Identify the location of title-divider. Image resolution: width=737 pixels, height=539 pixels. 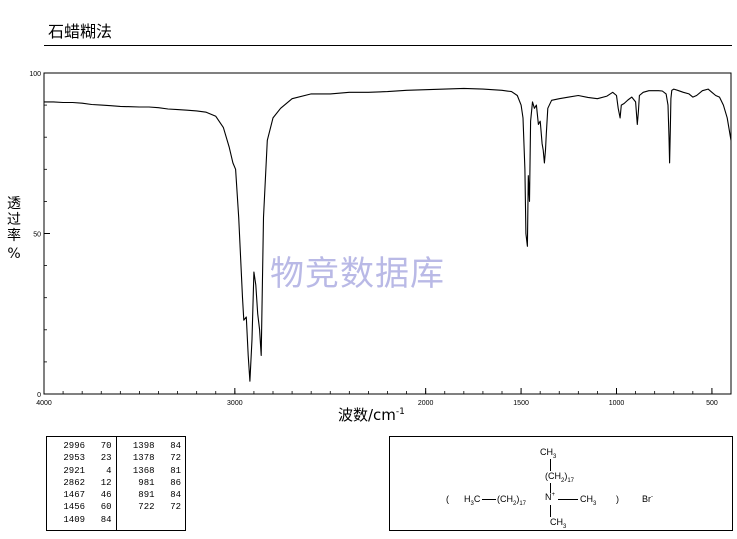
(388, 45).